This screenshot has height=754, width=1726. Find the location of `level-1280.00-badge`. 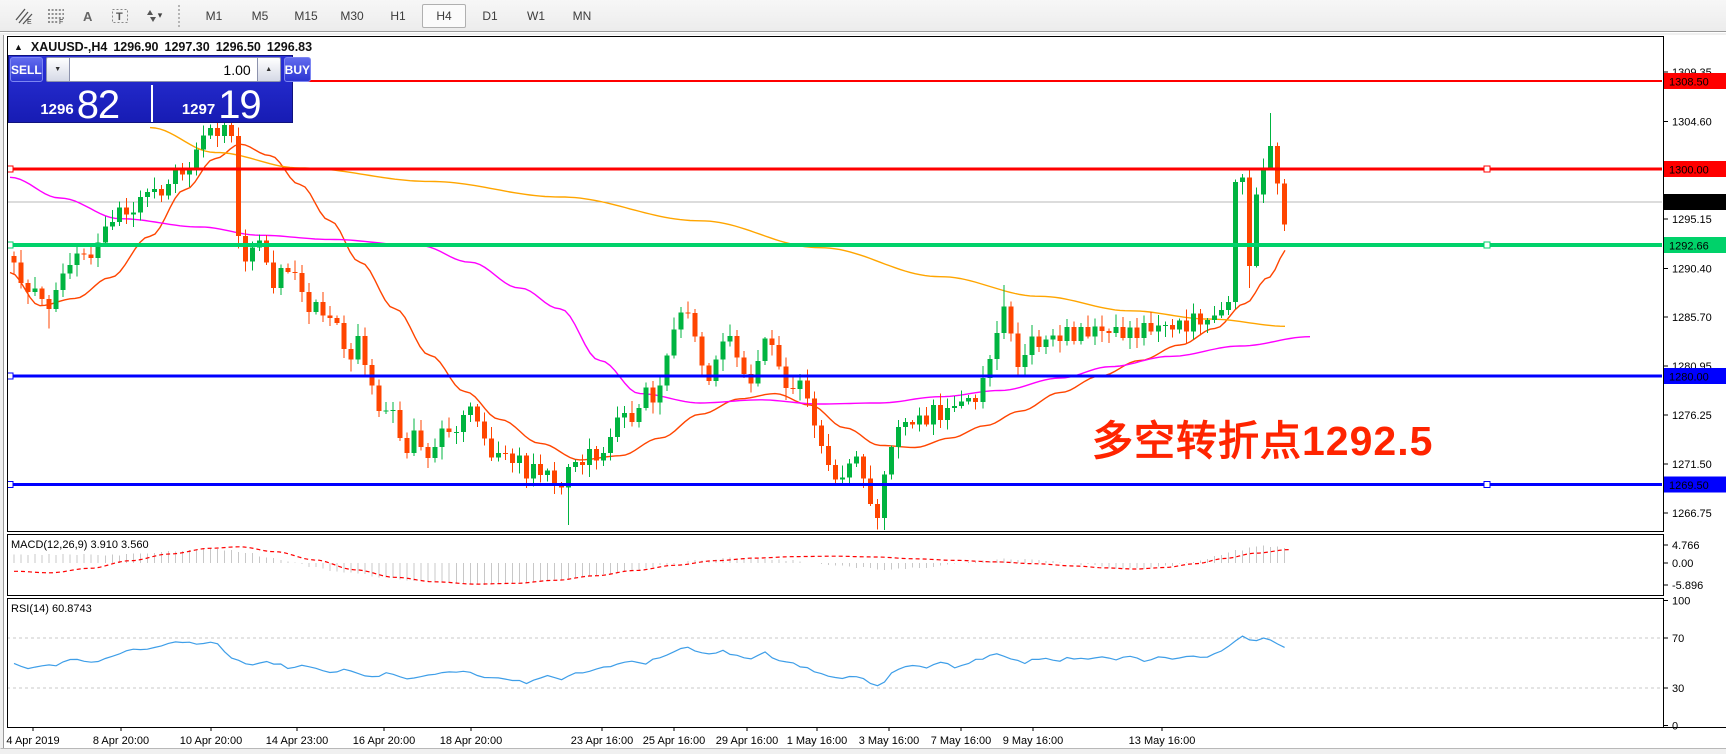

level-1280.00-badge is located at coordinates (1695, 376).